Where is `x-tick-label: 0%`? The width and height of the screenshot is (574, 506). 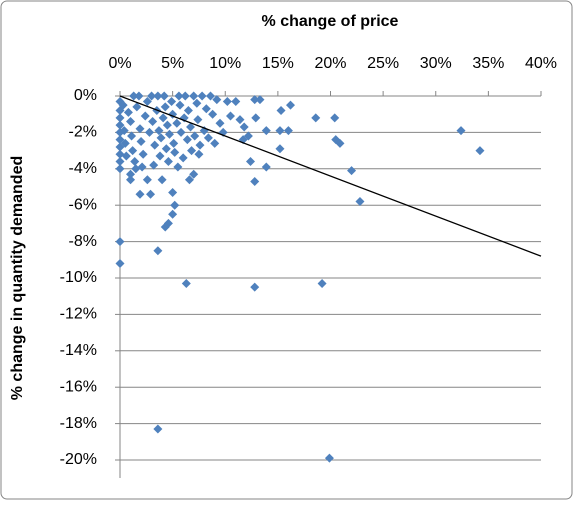
x-tick-label: 0% is located at coordinates (119, 63).